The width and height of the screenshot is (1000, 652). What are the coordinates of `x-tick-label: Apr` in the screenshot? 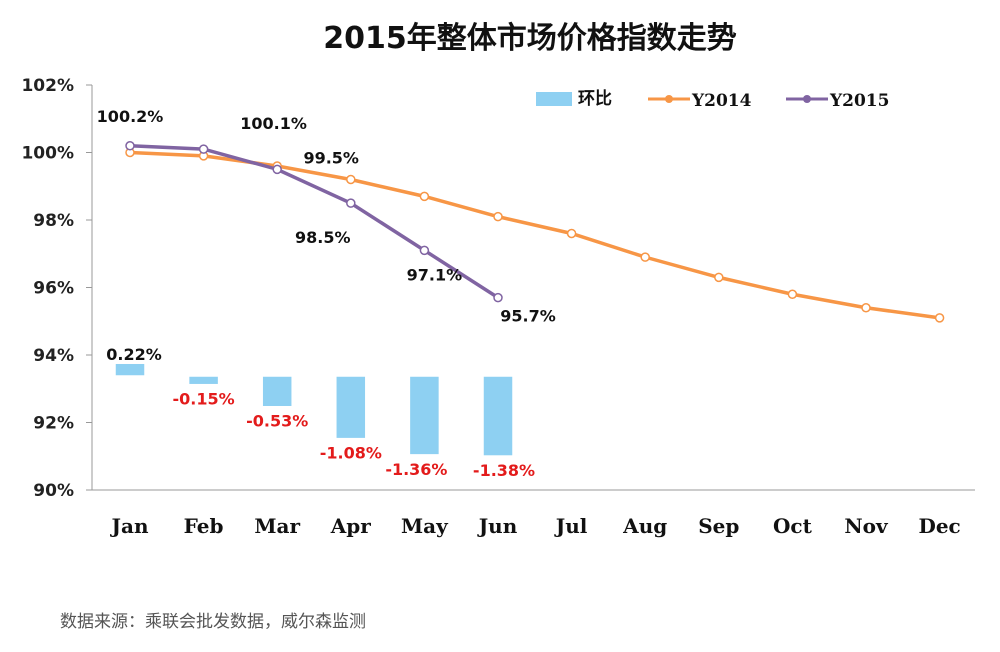 It's located at (351, 526).